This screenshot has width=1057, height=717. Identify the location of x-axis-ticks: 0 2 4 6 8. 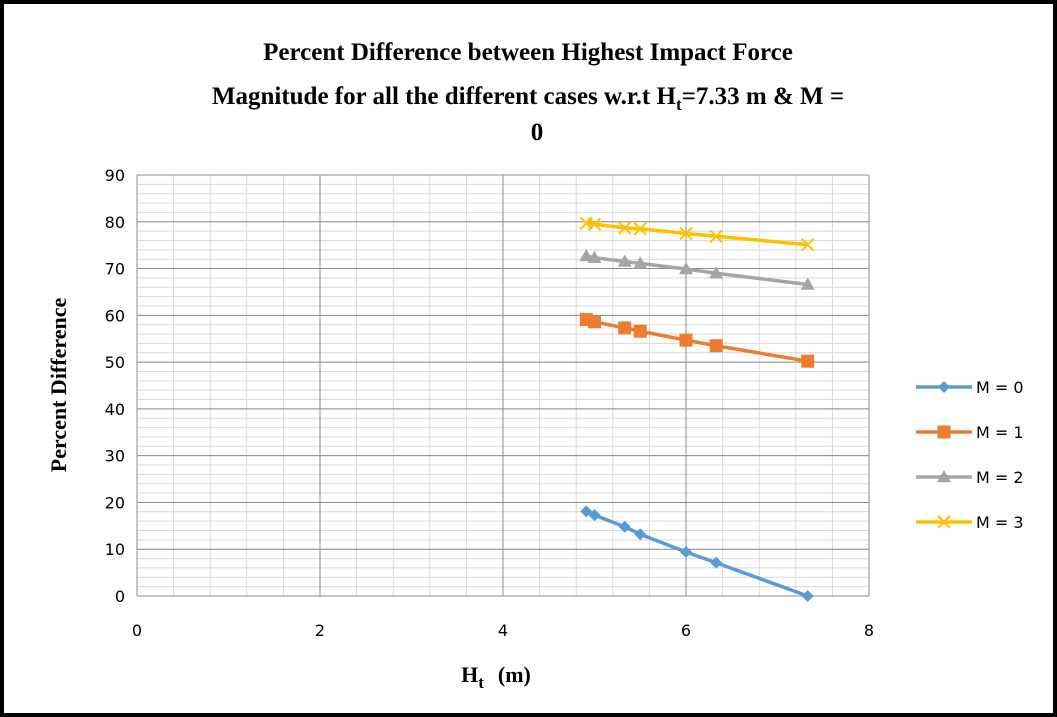
(503, 630).